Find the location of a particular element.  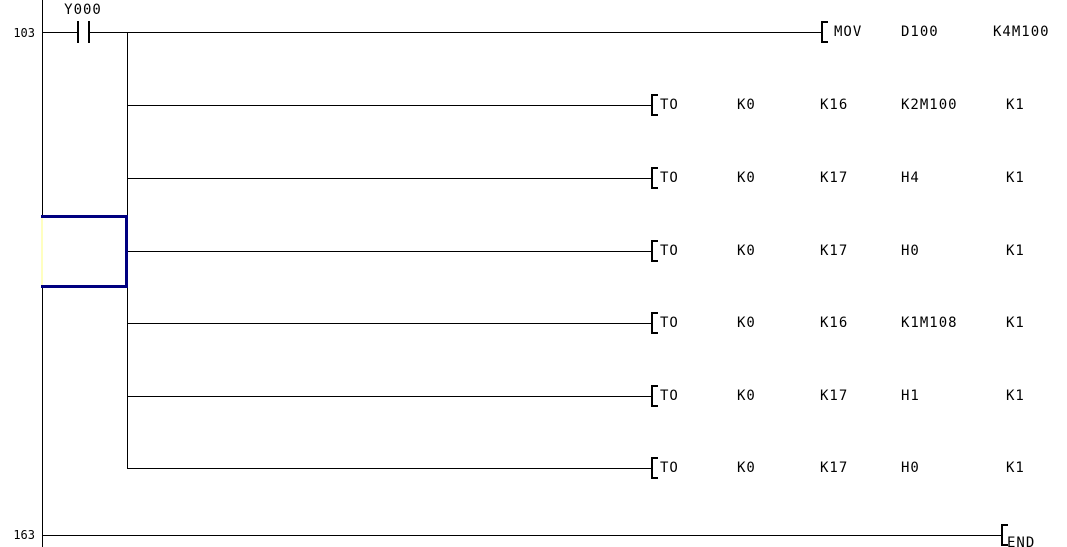

instruction-operand: H1 is located at coordinates (910, 396).